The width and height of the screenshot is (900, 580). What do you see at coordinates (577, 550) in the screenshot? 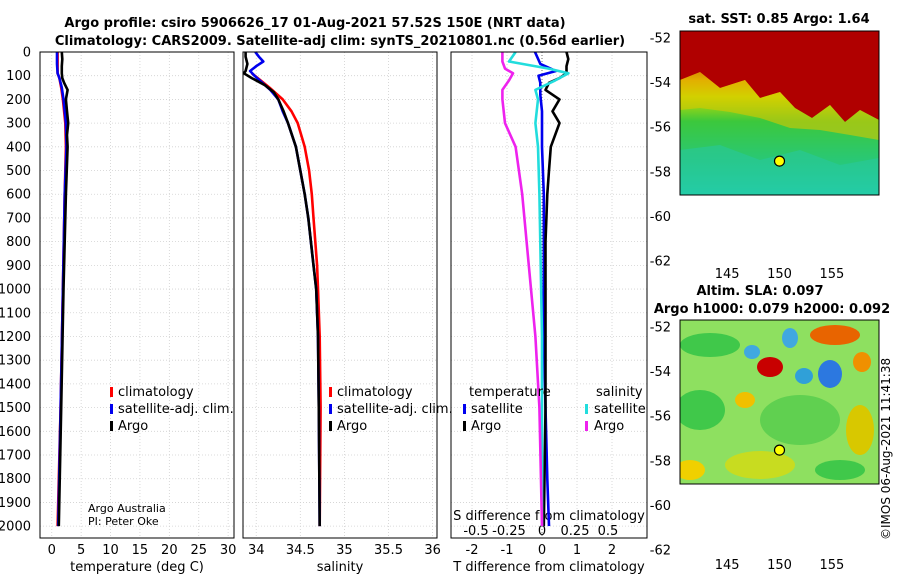
I see `x-tick-label: 1` at bounding box center [577, 550].